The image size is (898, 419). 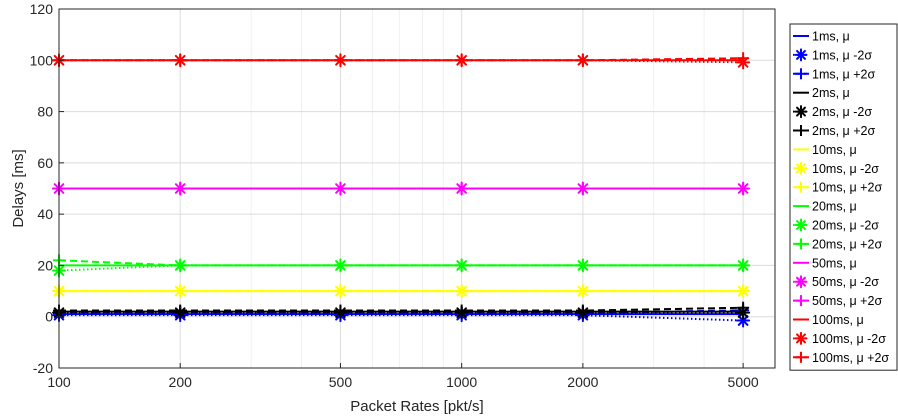 I want to click on legend-box, so click(x=843, y=197).